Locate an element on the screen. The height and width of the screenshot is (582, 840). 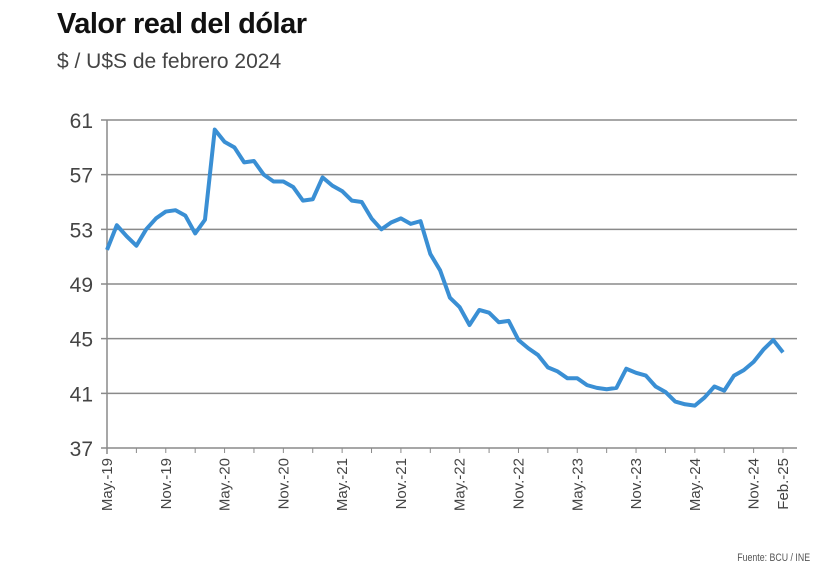
x-tick-label: May.-20 is located at coordinates (225, 484).